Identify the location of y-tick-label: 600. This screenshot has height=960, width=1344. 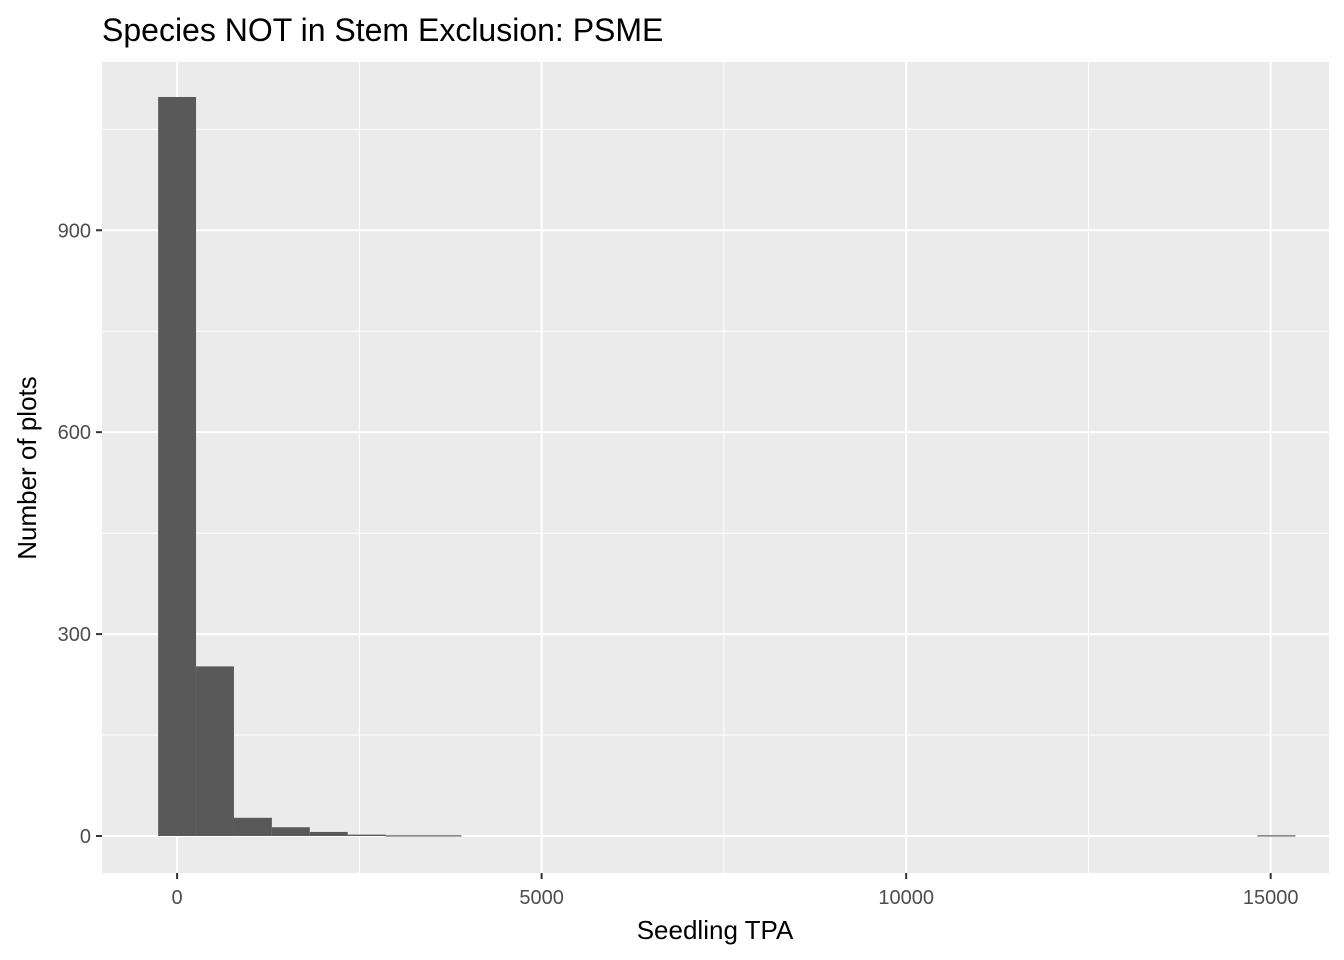
(74, 433).